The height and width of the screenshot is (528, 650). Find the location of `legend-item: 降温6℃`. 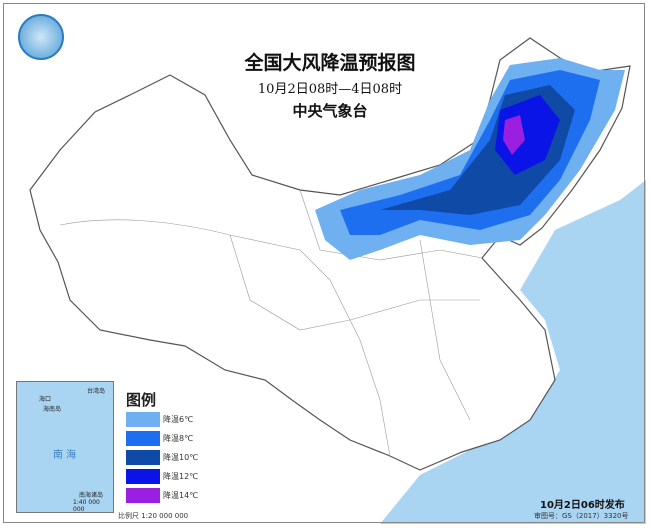

legend-item: 降温6℃ is located at coordinates (159, 419).